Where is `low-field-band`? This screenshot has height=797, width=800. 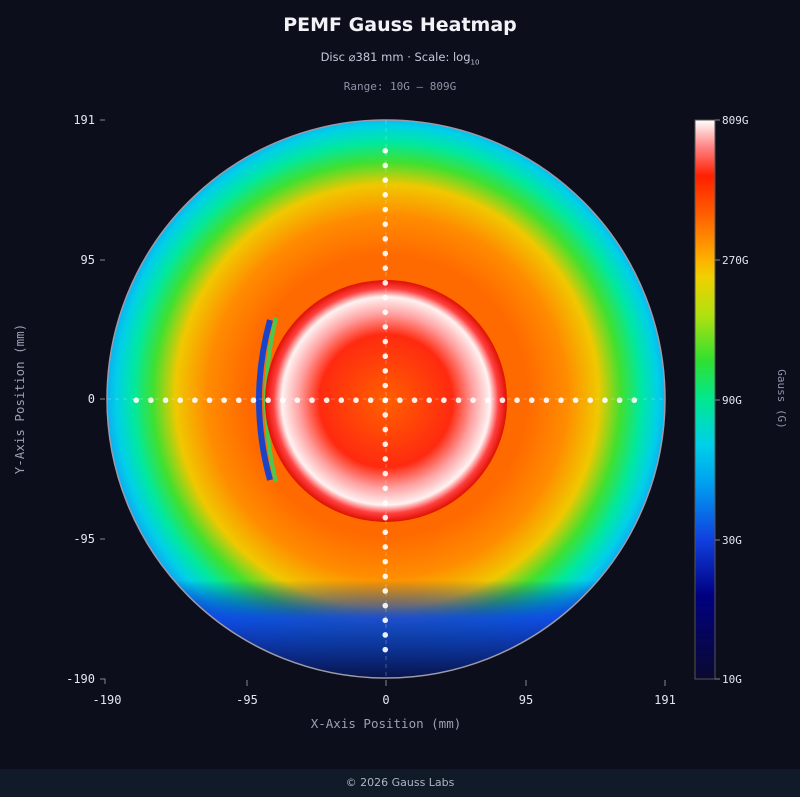
low-field-band is located at coordinates (386, 629).